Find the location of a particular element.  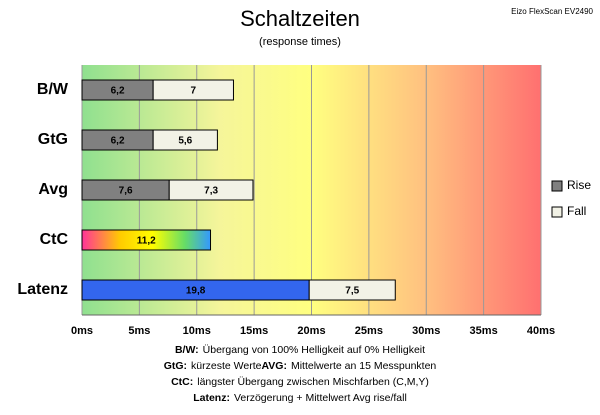

x-tick-label: 40ms is located at coordinates (541, 331).